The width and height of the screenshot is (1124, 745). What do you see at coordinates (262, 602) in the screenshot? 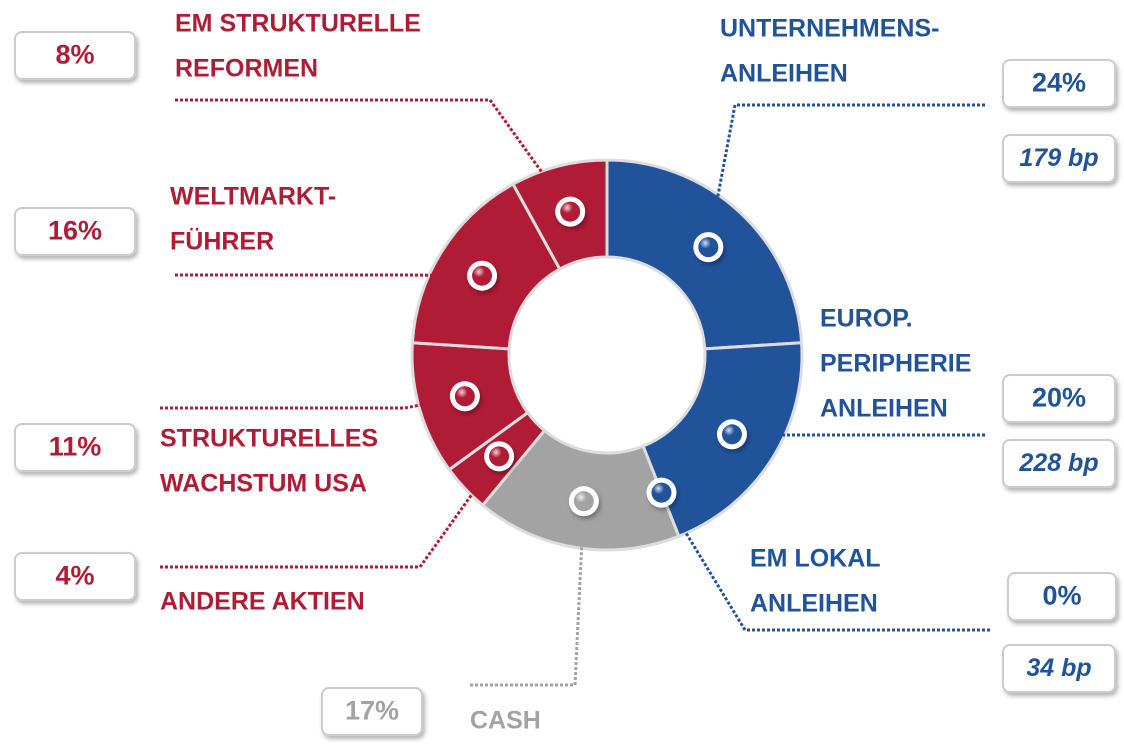
I see `category-label: ANDERE AKTIEN` at bounding box center [262, 602].